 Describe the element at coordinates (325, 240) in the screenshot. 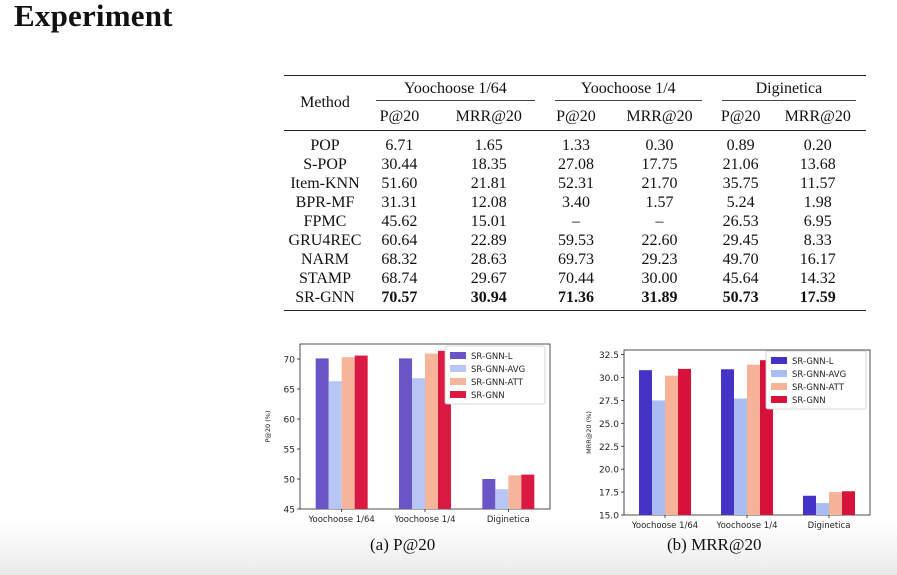

I see `method-cell: GRU4REC` at that location.